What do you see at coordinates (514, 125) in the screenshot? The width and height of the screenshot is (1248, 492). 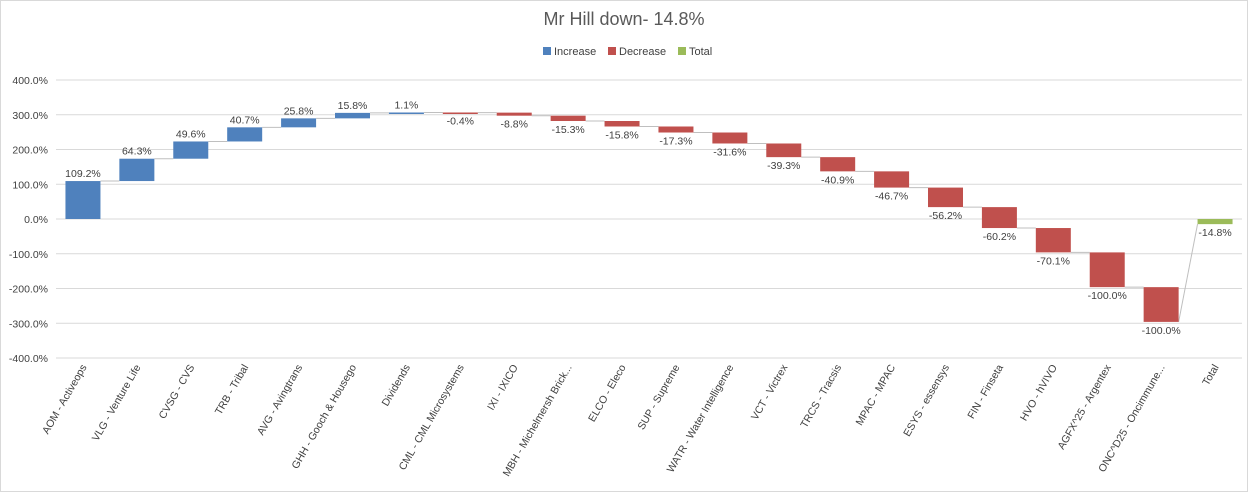 I see `data-label: -8.8%` at bounding box center [514, 125].